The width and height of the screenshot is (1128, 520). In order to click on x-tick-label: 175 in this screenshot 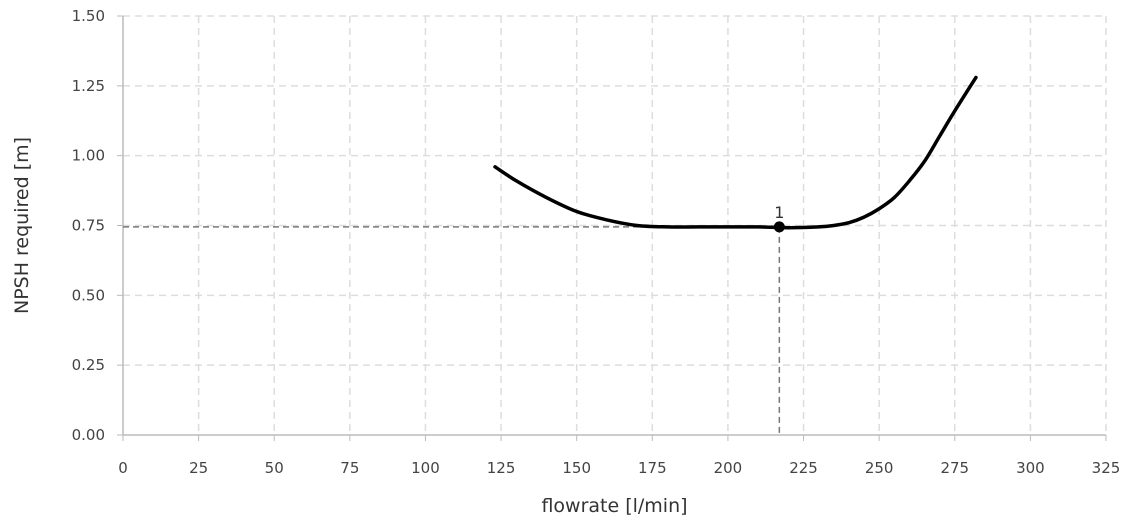, I will do `click(652, 468)`.